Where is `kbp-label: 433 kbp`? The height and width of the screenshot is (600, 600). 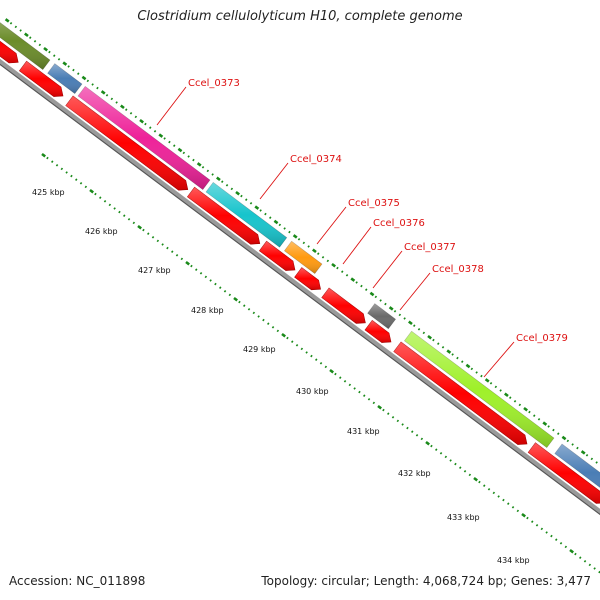 kbp-label: 433 kbp is located at coordinates (463, 517).